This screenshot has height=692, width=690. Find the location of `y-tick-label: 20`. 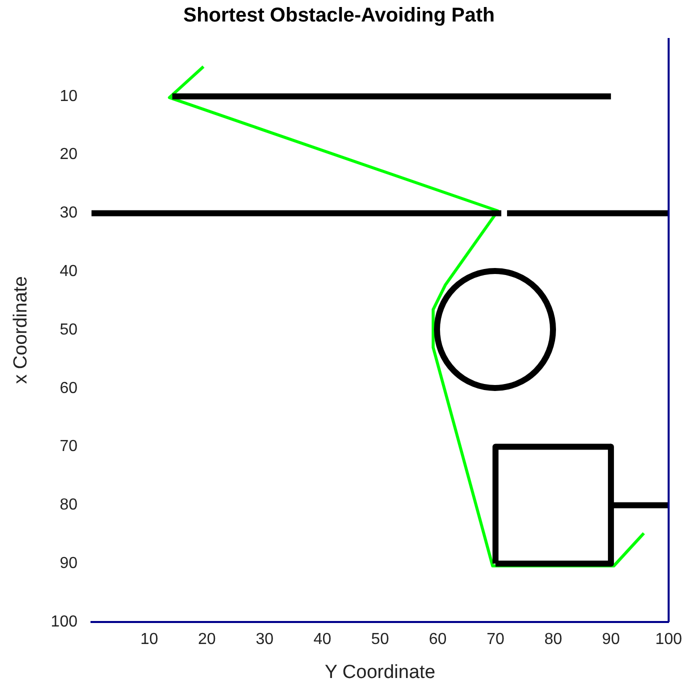

y-tick-label: 20 is located at coordinates (69, 155).